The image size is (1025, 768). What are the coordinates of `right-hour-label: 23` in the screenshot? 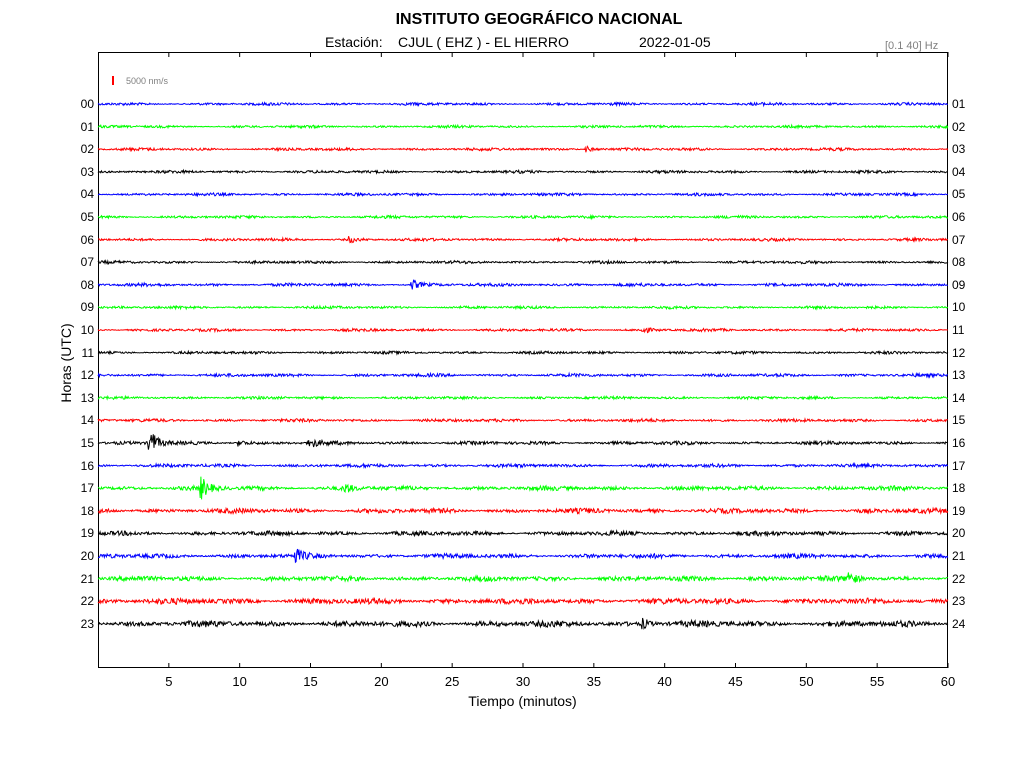 It's located at (959, 601).